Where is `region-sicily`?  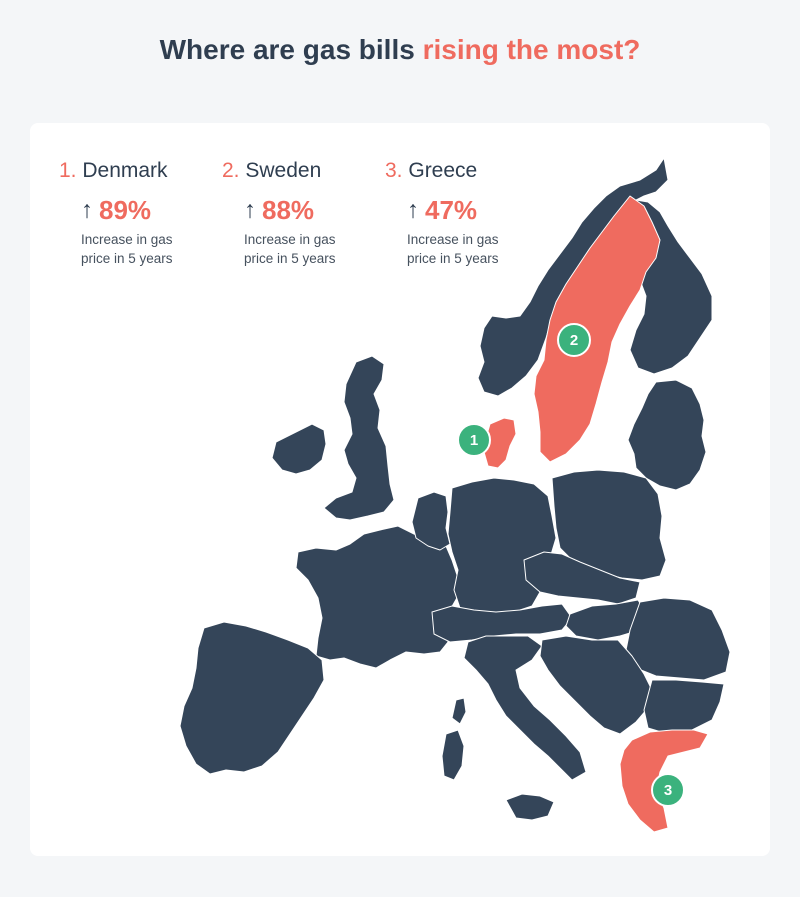 region-sicily is located at coordinates (530, 807).